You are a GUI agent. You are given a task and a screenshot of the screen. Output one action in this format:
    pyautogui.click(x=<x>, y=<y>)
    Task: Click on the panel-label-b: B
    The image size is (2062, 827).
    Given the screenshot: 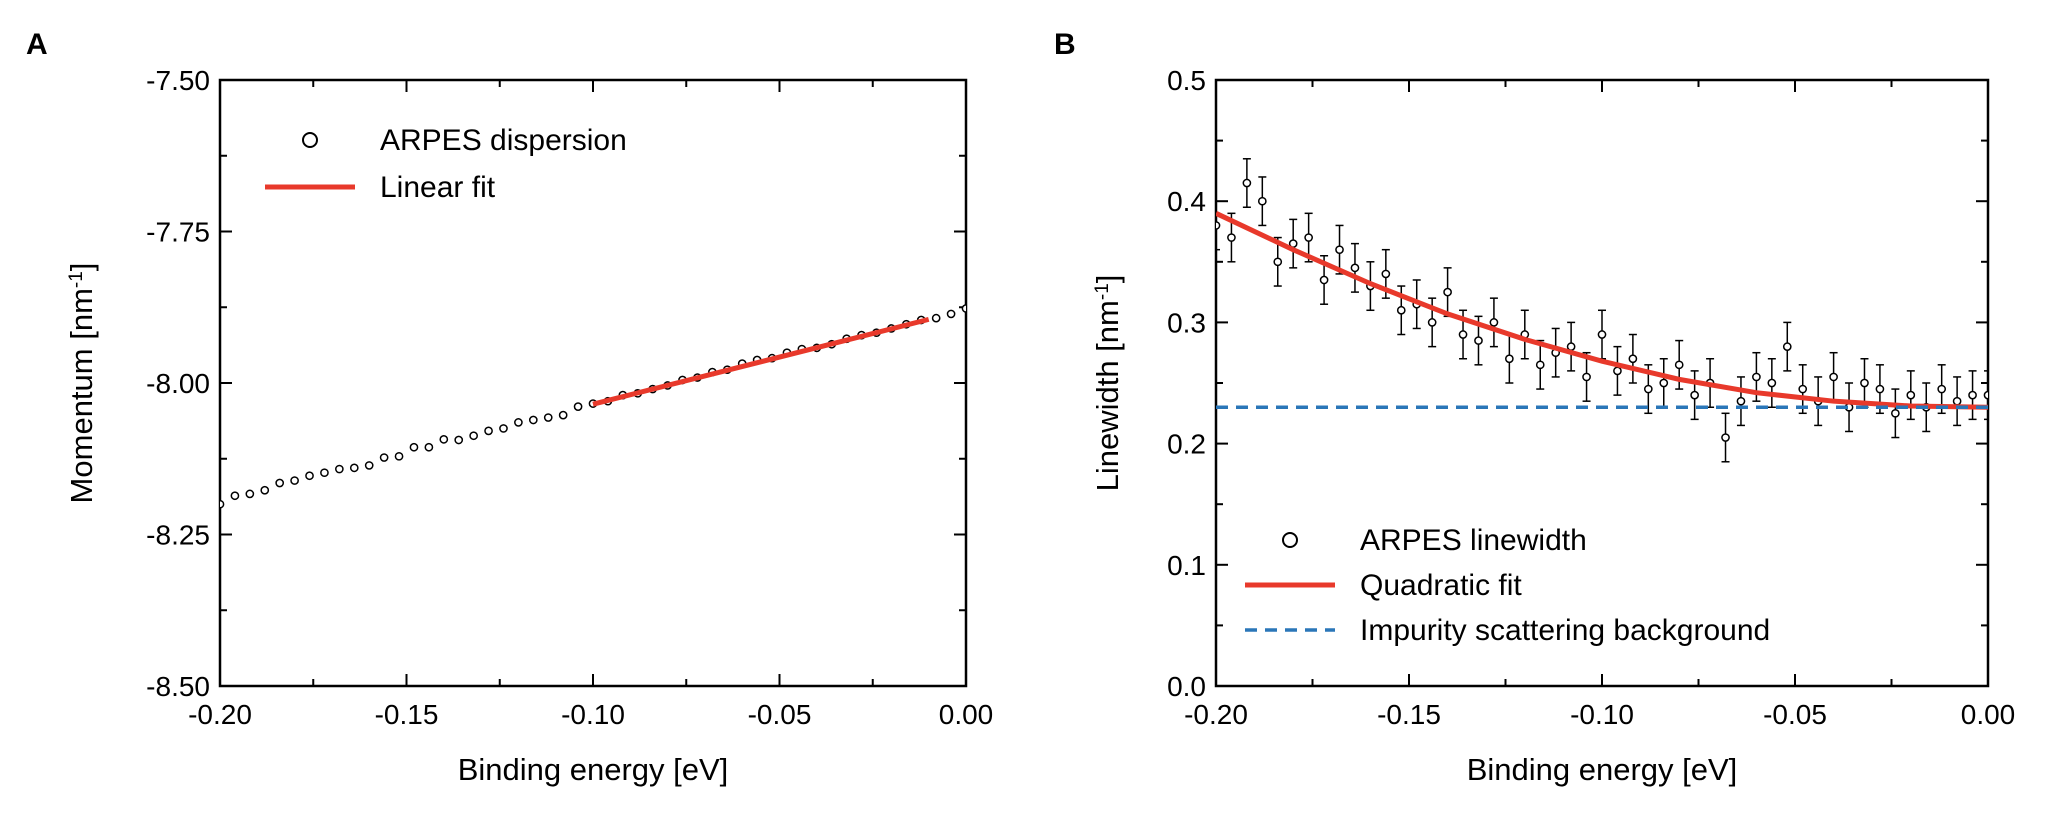 What is the action you would take?
    pyautogui.click(x=1065, y=44)
    